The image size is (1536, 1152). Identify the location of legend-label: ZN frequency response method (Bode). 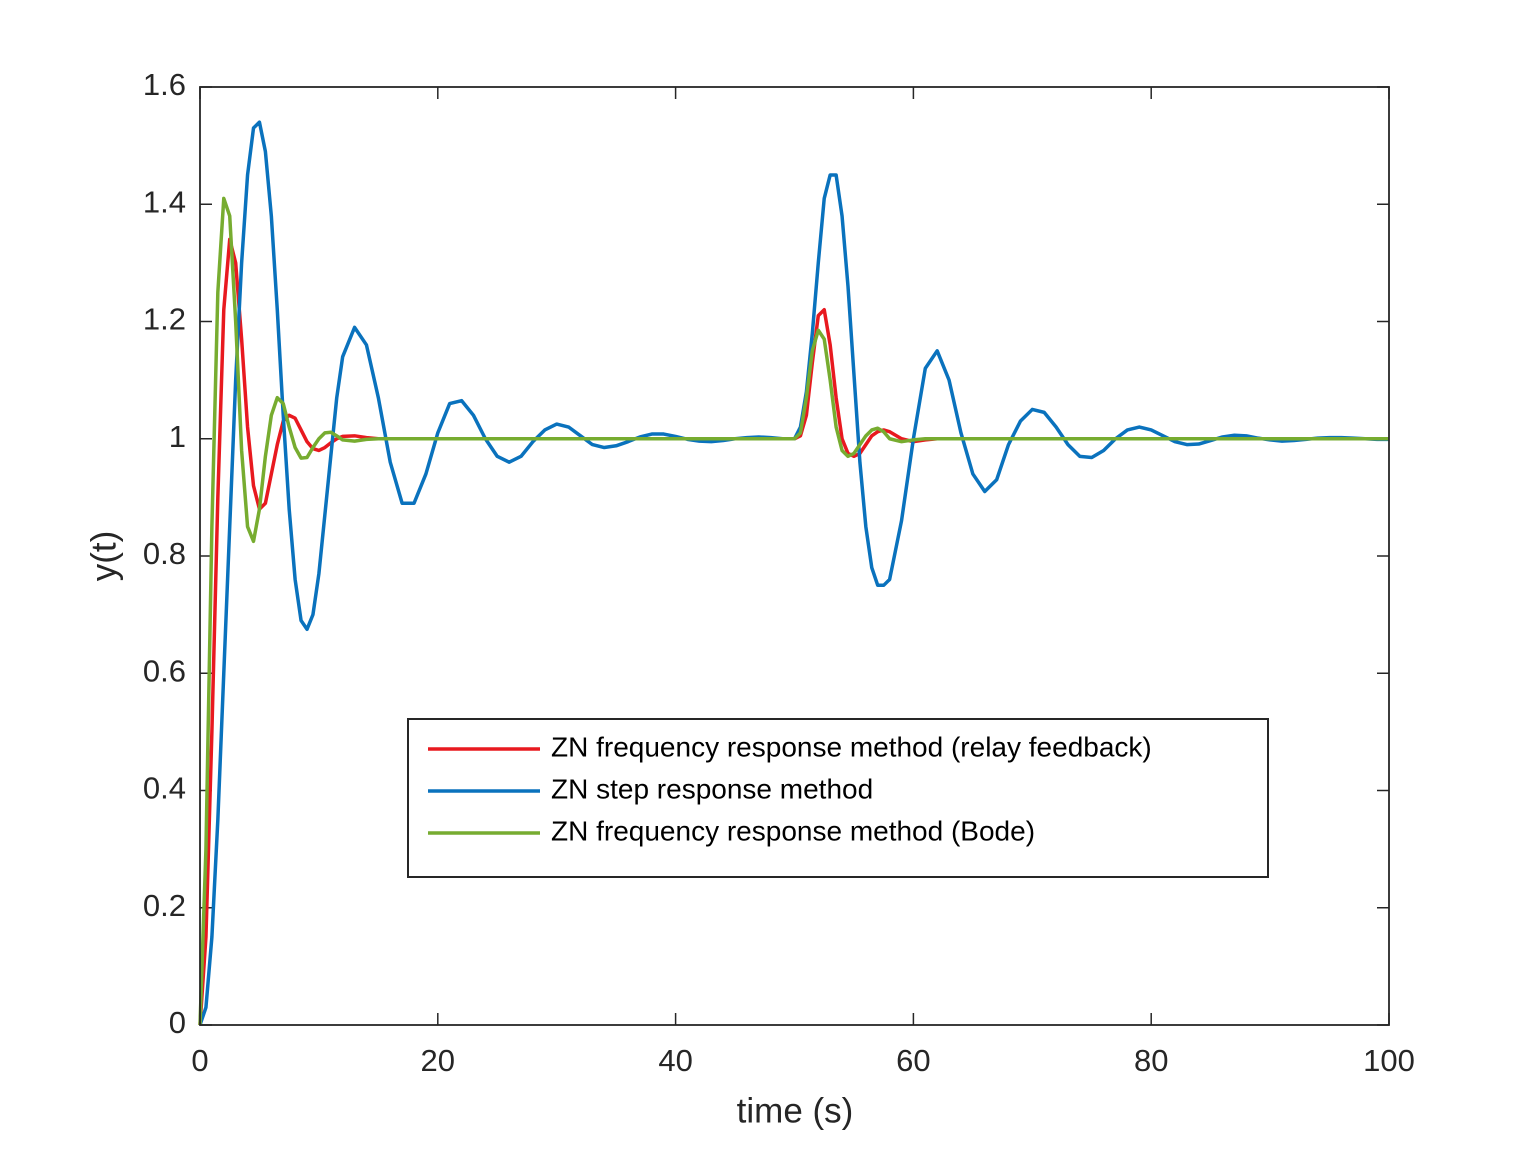
(793, 830).